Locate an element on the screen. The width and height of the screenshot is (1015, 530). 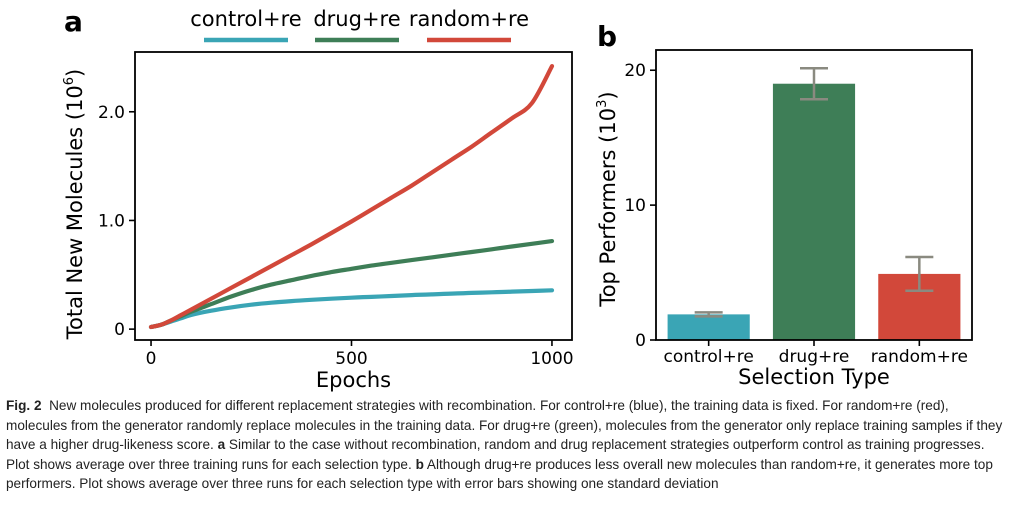
line-series-control-re is located at coordinates (351, 309).